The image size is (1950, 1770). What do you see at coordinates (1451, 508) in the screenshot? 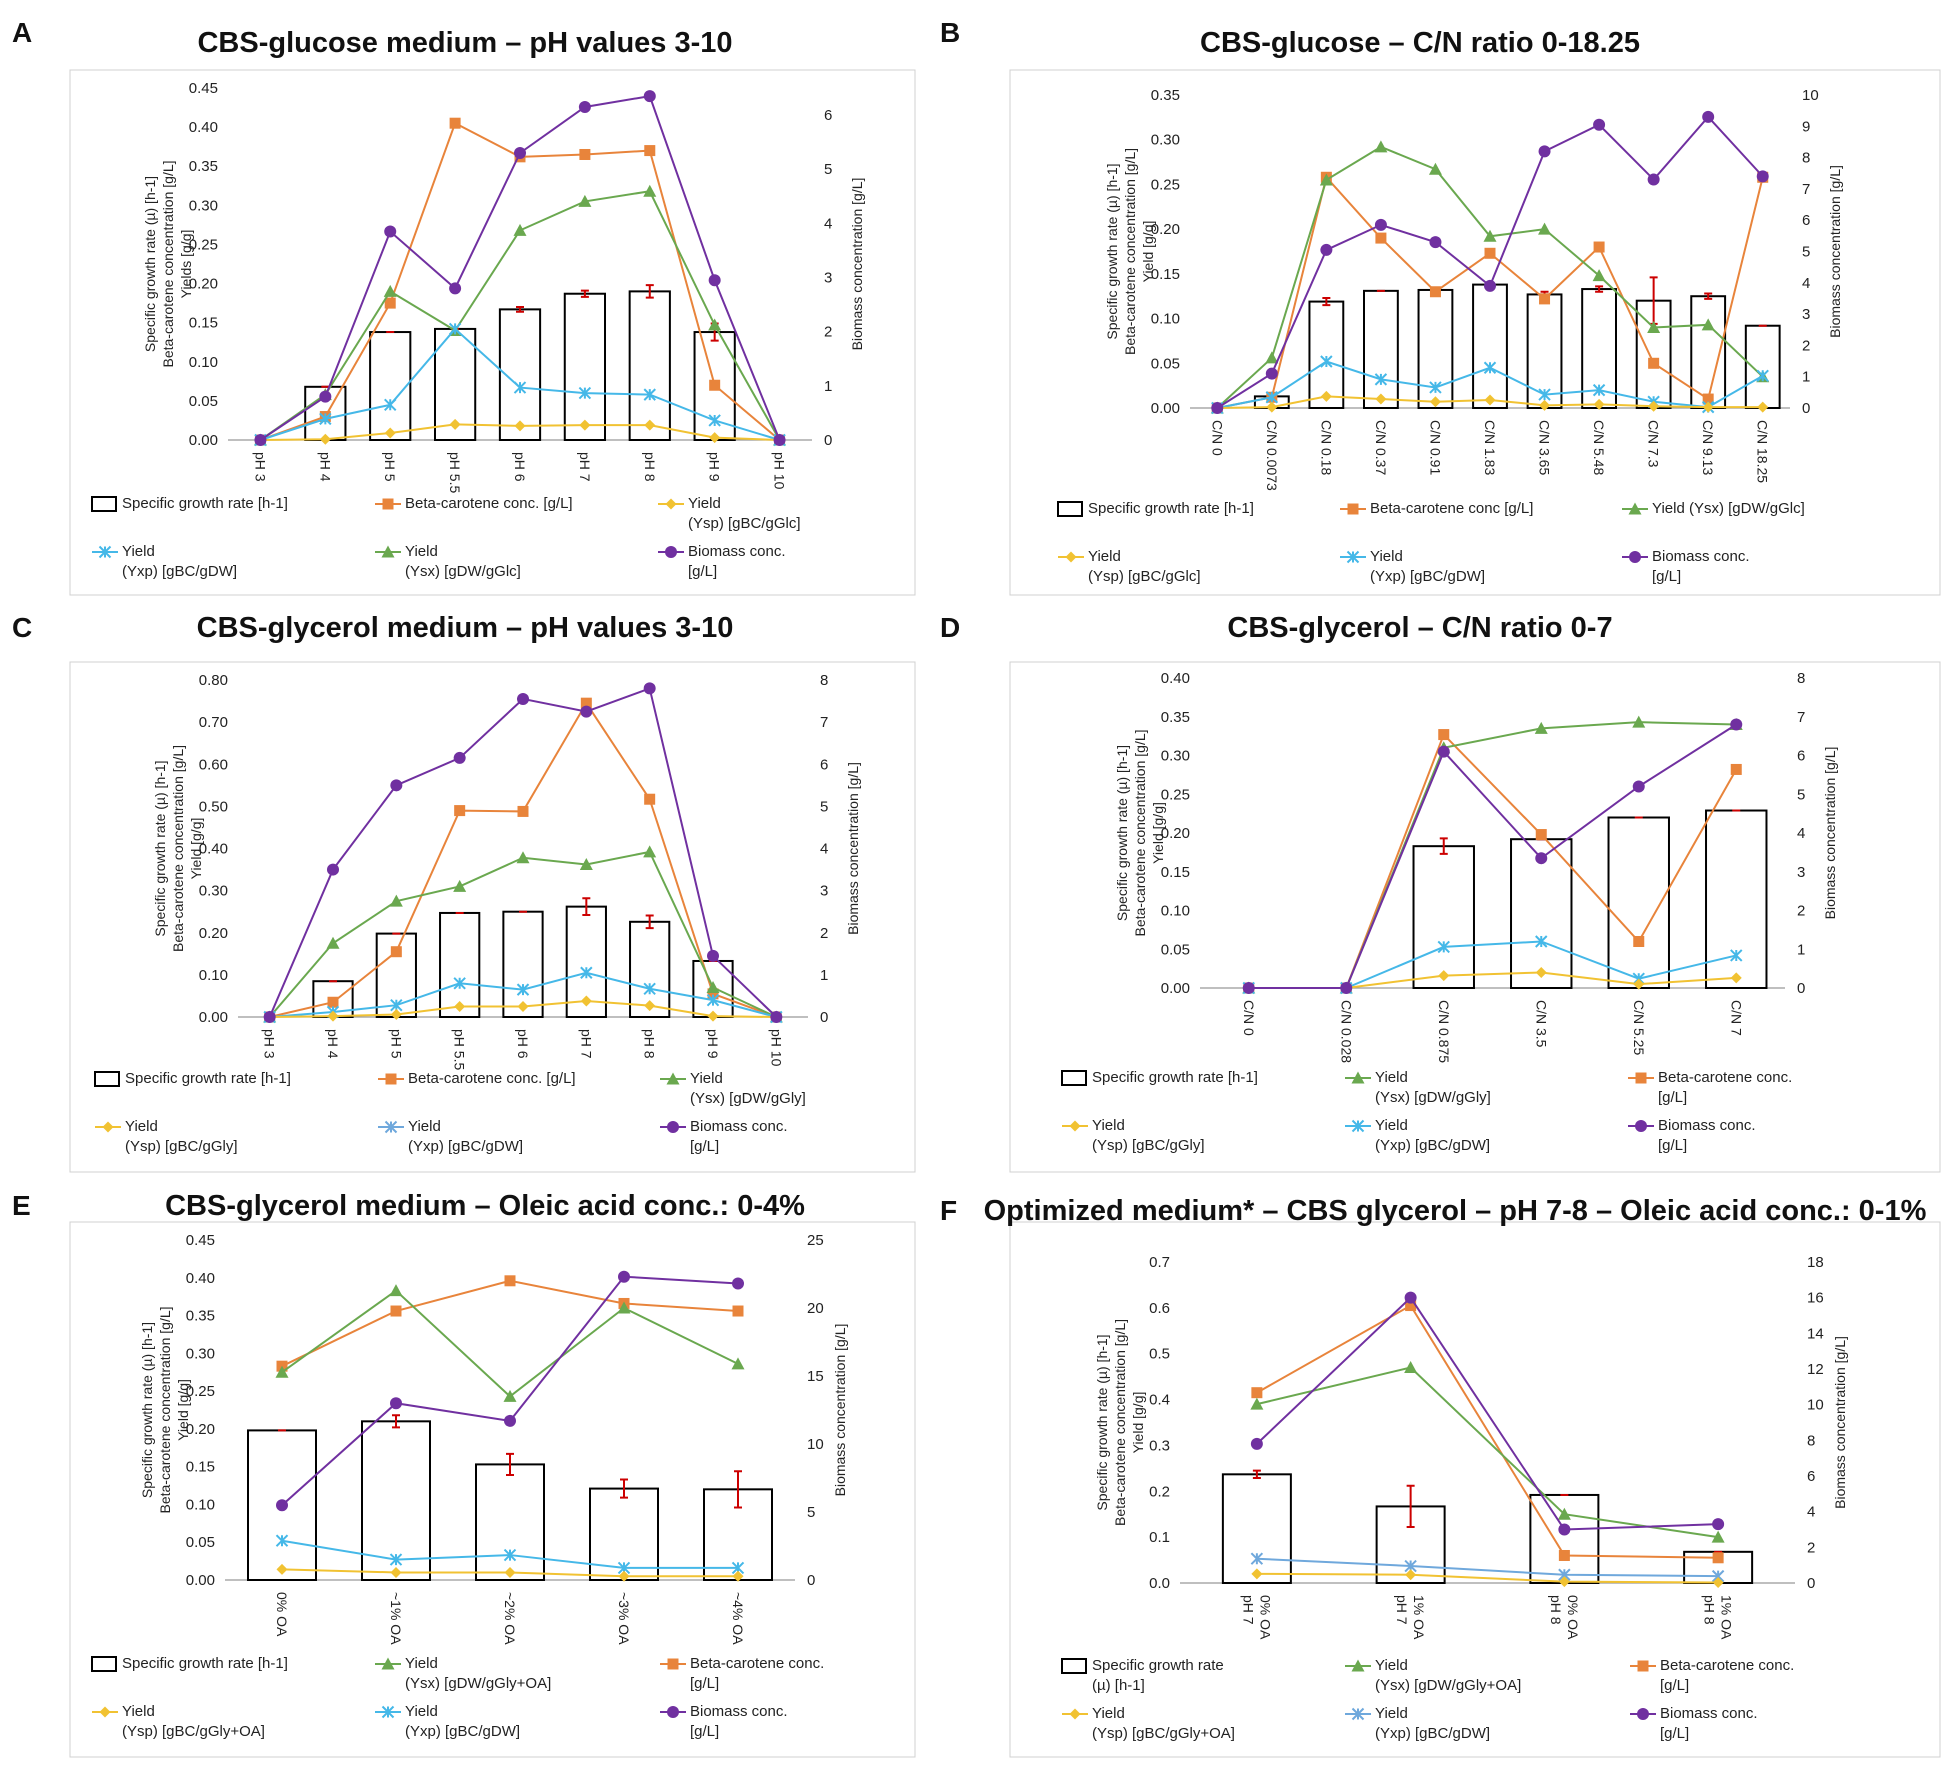
I see `legend-label: Beta-carotene conc [g/L]` at bounding box center [1451, 508].